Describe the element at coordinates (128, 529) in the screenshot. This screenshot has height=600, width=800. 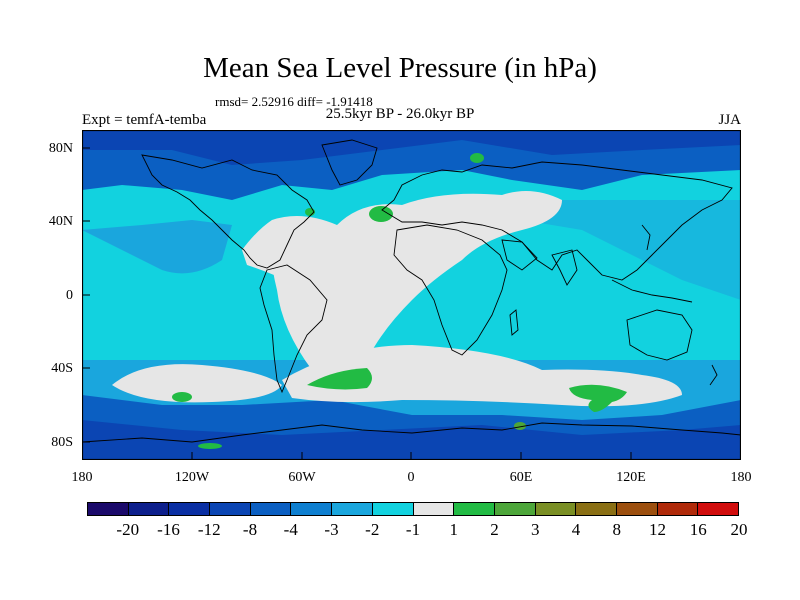
I see `colorbar-tick-label: -20` at that location.